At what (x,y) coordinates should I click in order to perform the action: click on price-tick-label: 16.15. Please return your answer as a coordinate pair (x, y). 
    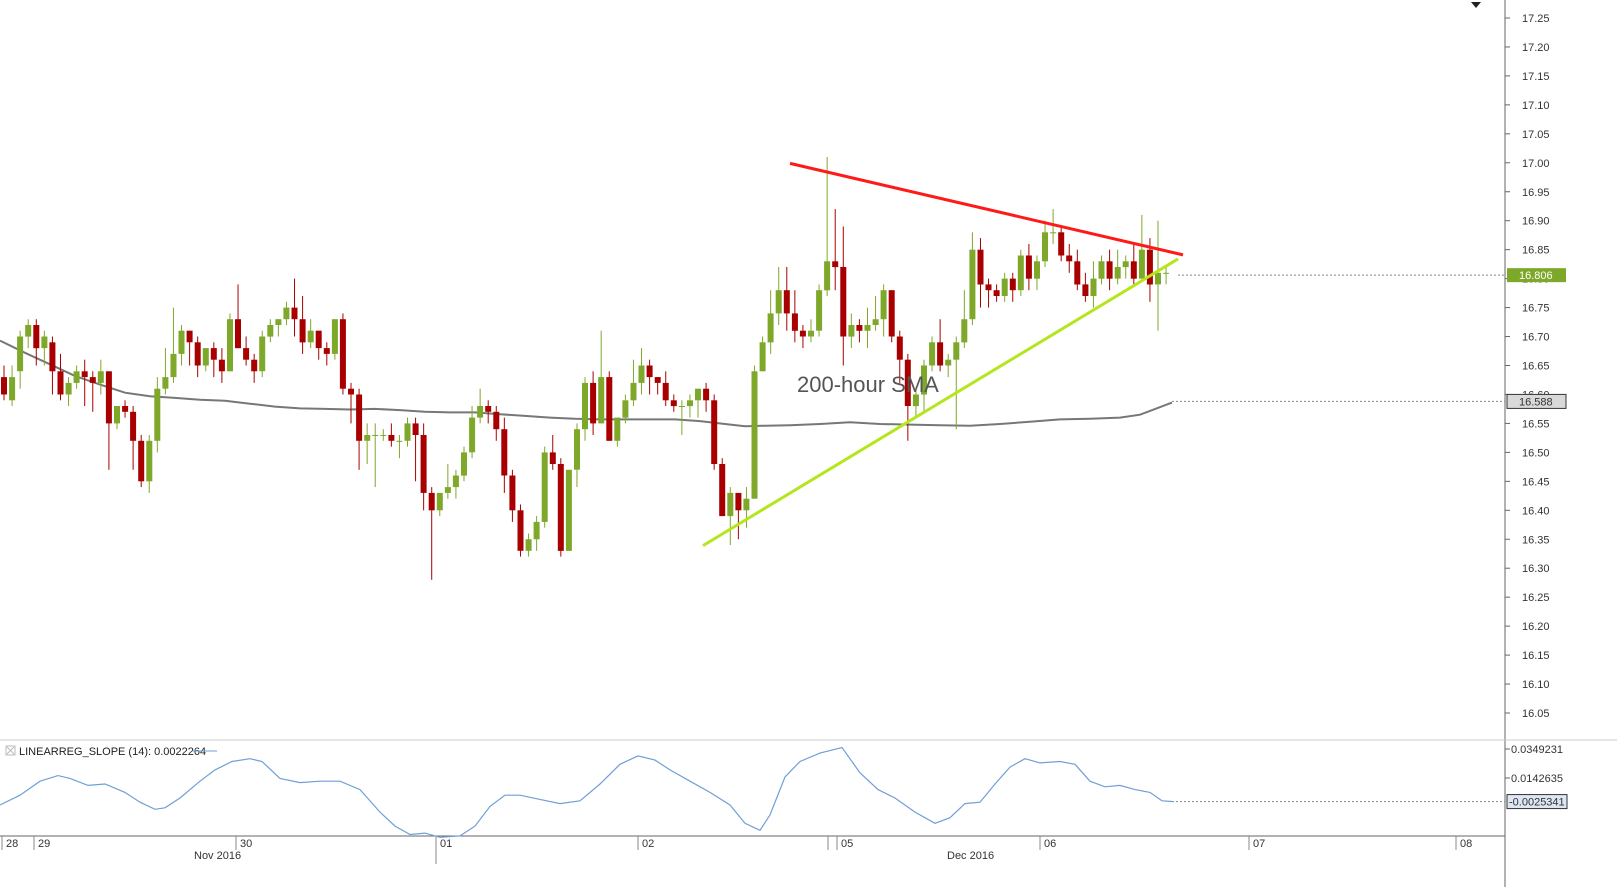
    Looking at the image, I should click on (1536, 656).